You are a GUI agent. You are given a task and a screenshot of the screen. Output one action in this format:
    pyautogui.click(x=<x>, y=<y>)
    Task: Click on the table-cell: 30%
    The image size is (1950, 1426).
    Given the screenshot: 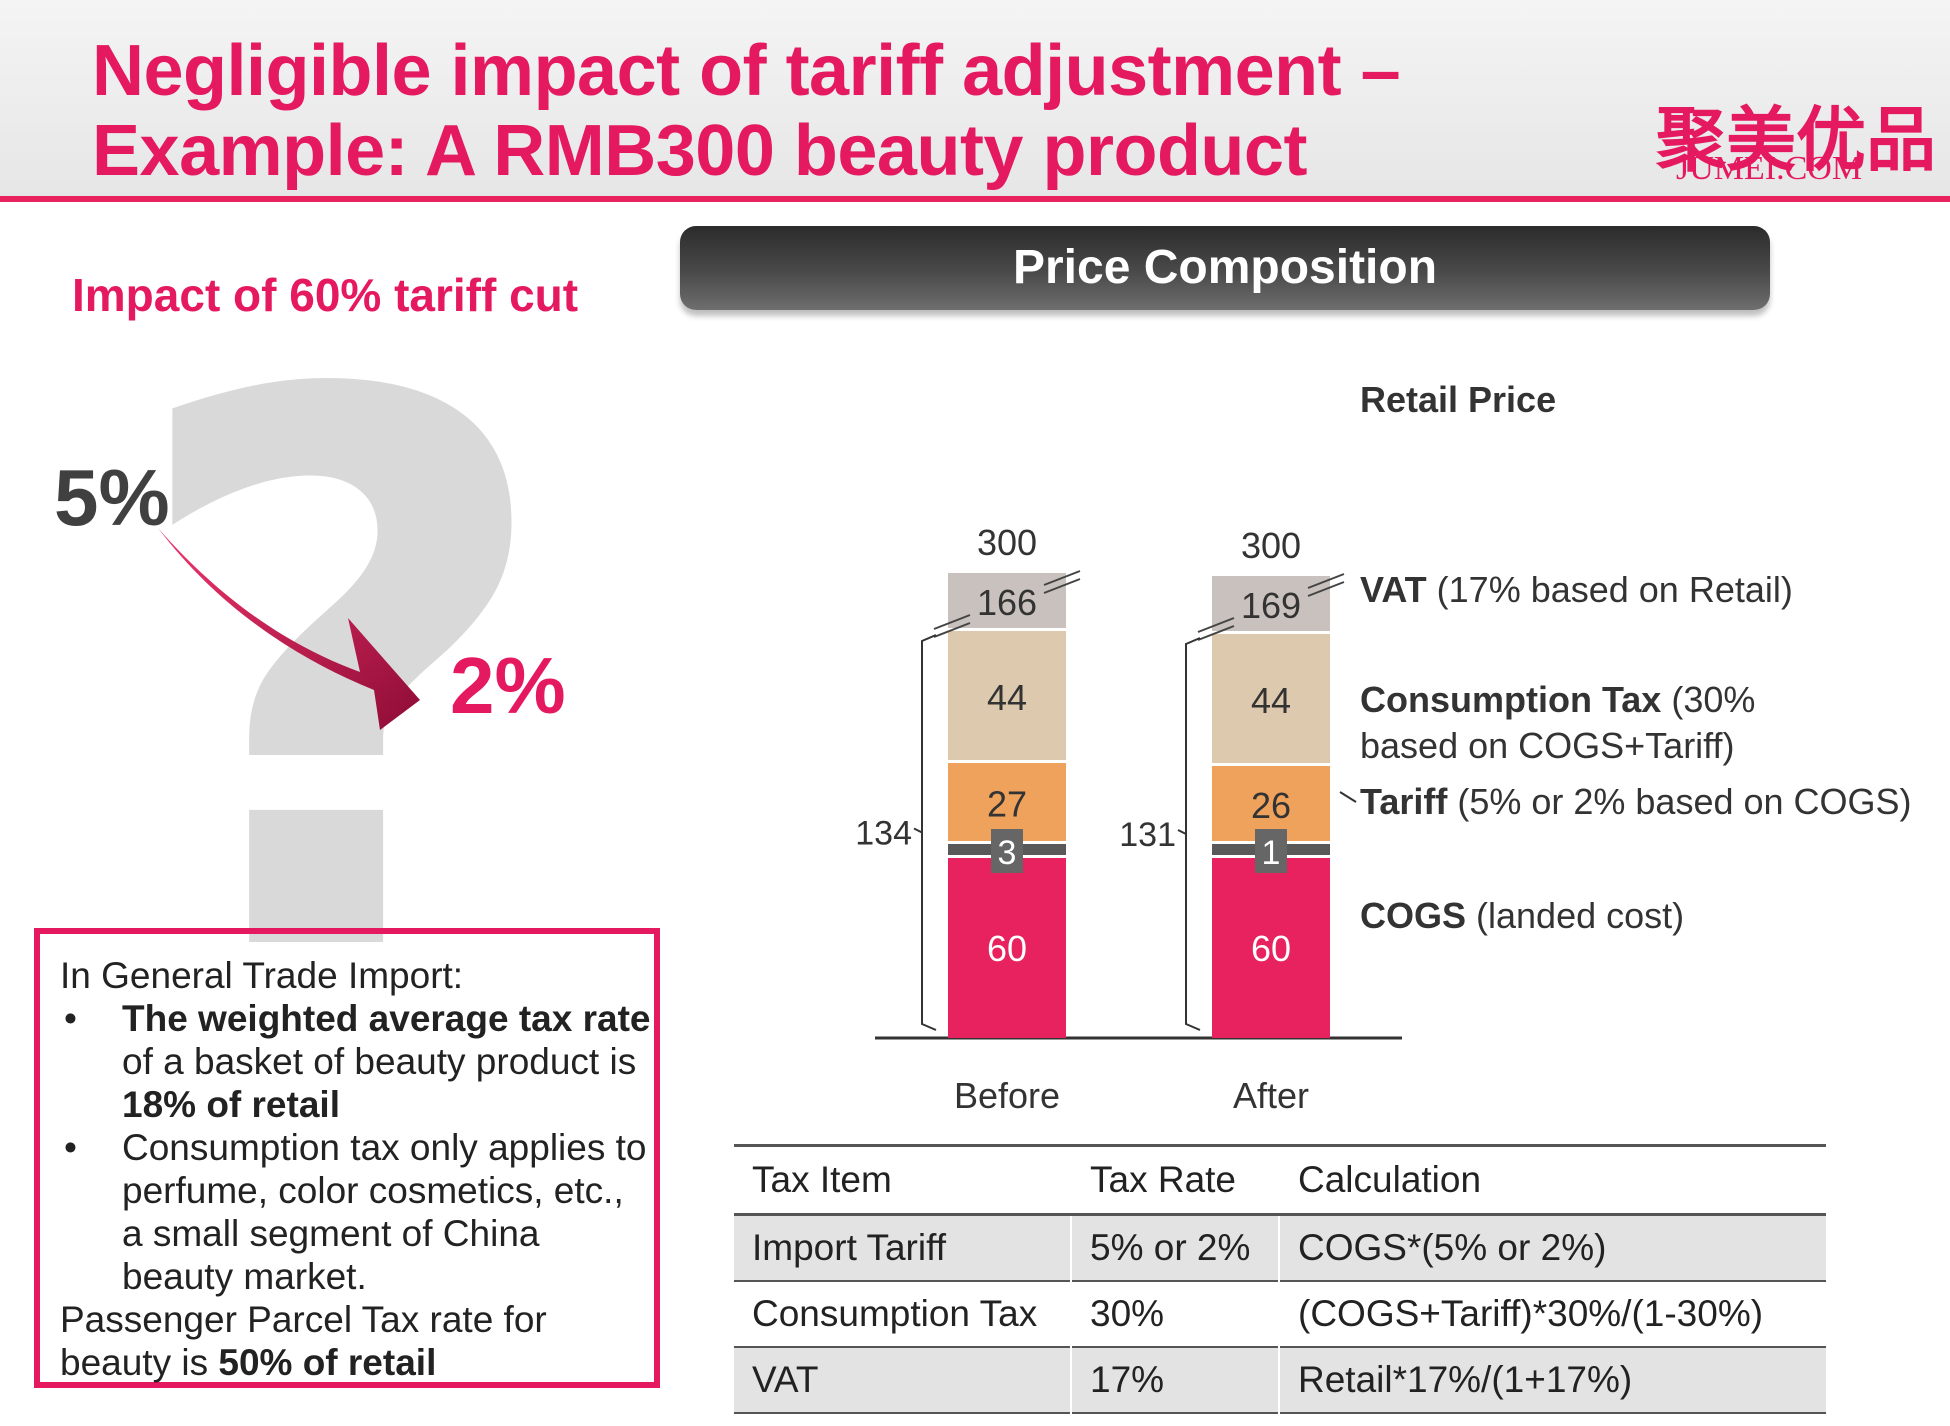 What is the action you would take?
    pyautogui.click(x=1174, y=1314)
    